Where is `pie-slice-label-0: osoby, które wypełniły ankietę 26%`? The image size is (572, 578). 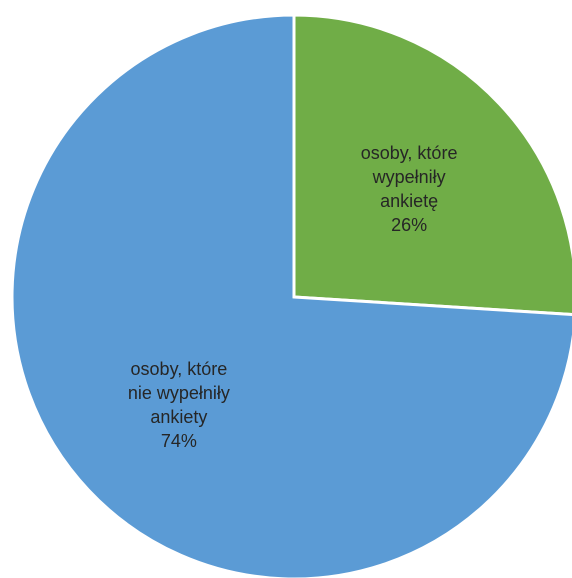 pie-slice-label-0: osoby, które wypełniły ankietę 26% is located at coordinates (409, 189).